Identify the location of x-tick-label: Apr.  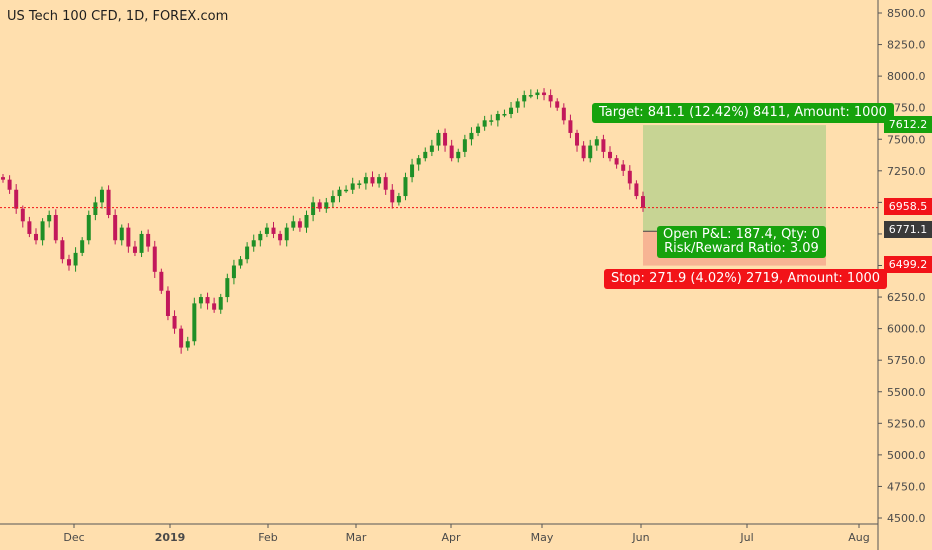
(451, 537).